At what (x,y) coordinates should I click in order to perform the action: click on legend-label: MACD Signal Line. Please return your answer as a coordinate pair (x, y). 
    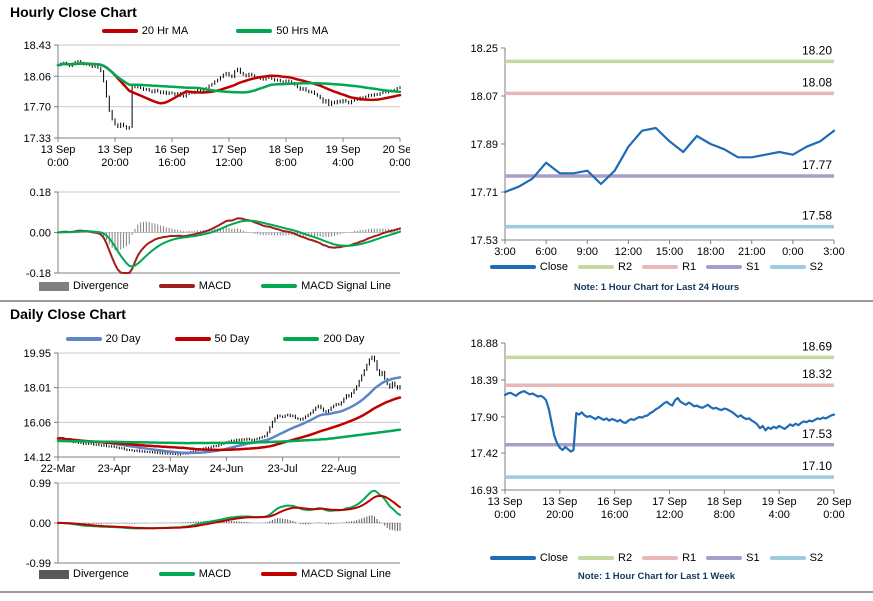
    Looking at the image, I should click on (346, 574).